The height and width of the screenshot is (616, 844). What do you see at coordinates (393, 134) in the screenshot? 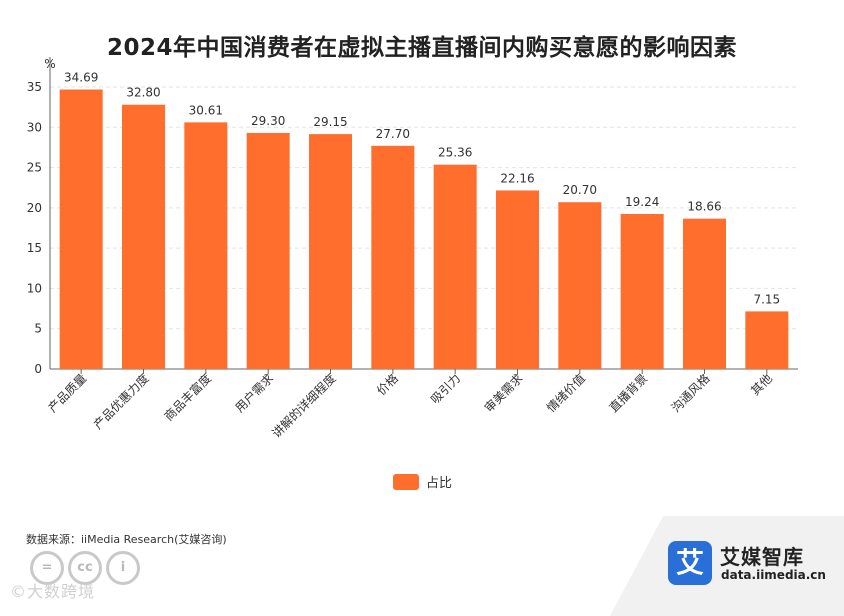
I see `bar-value-label: 27.70` at bounding box center [393, 134].